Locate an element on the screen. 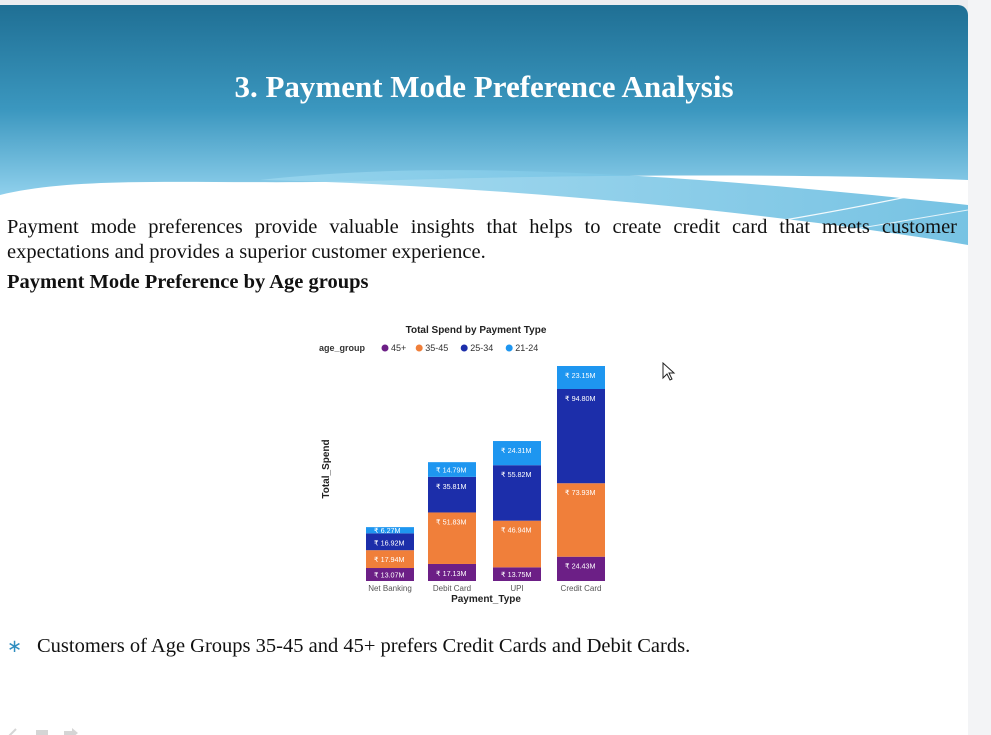  data-label-net-banking-25-34: ₹ 16.92M is located at coordinates (389, 542).